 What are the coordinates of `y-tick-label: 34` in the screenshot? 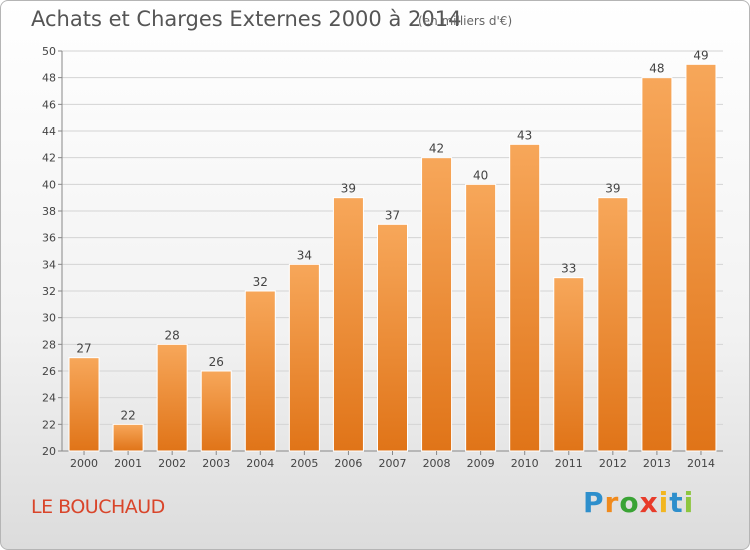 It's located at (49, 264).